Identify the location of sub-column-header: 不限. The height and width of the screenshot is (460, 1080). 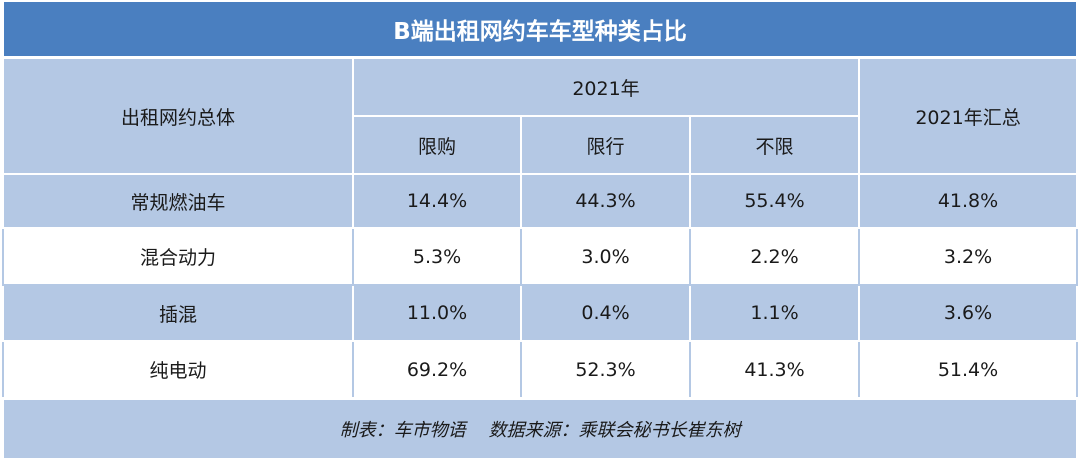
(774, 145).